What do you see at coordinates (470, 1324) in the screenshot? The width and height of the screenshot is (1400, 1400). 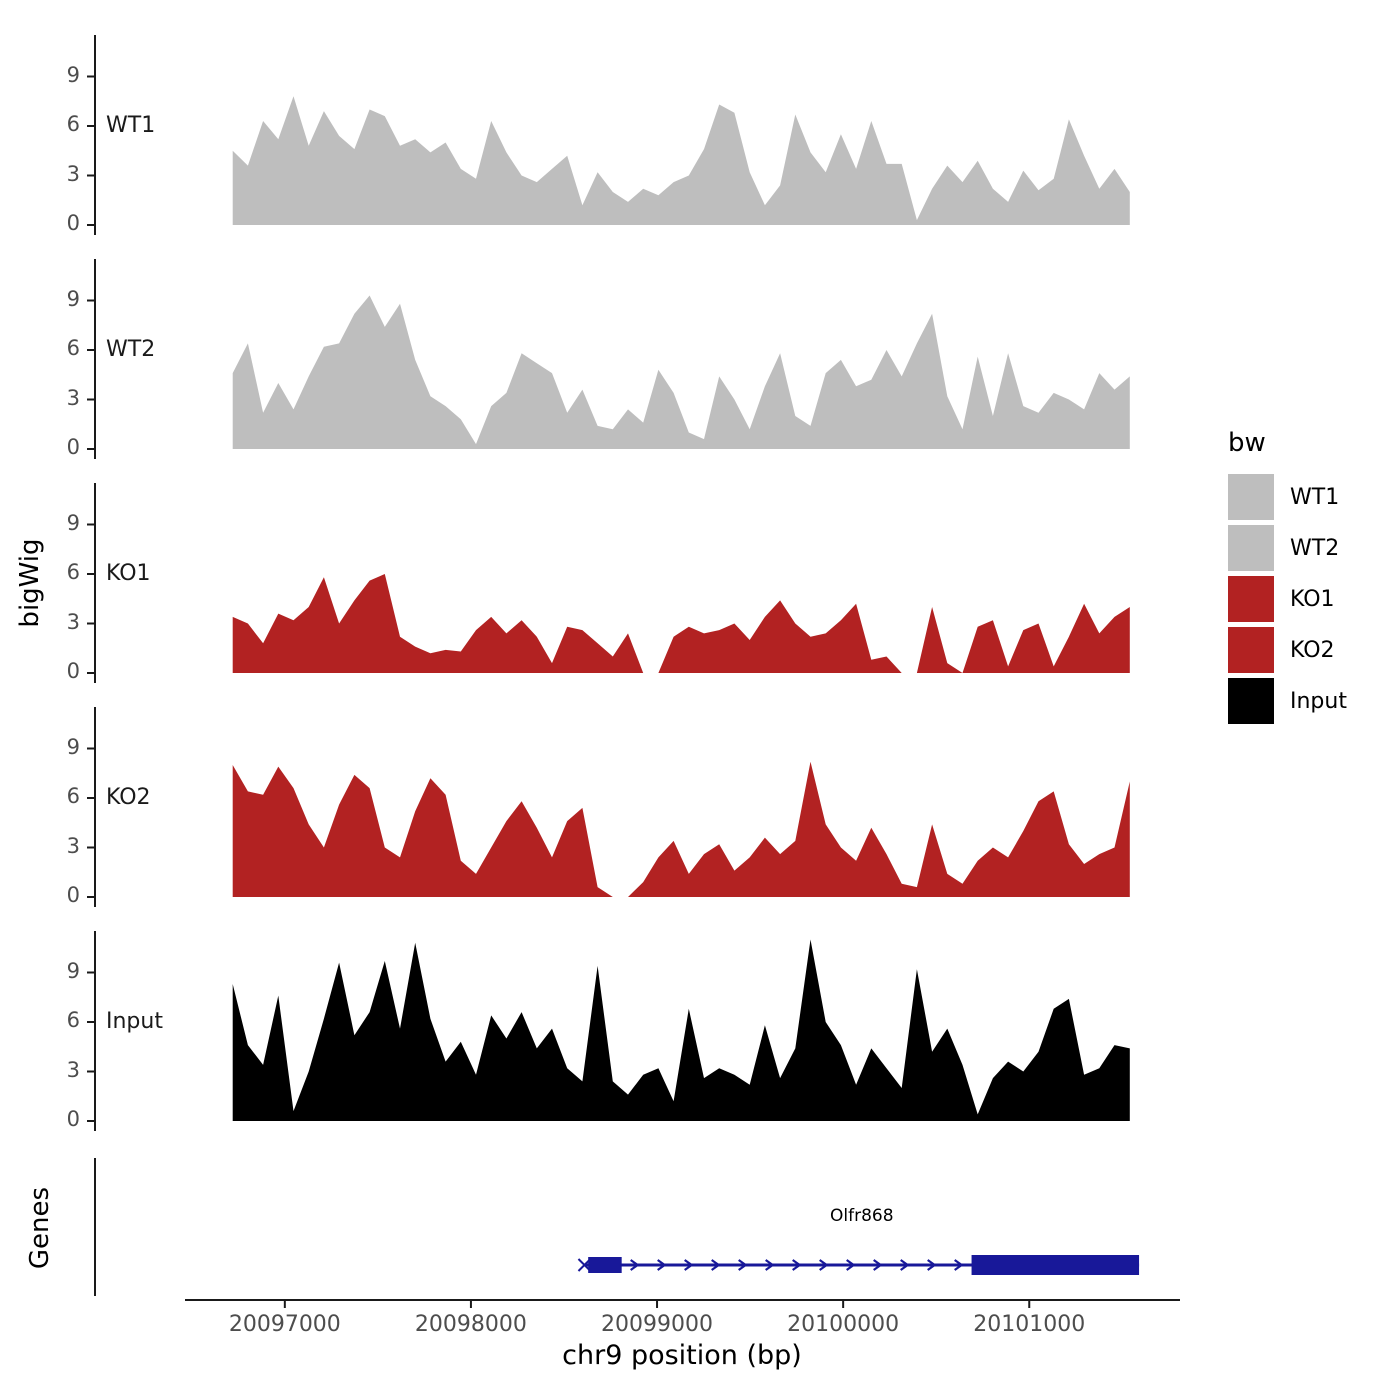 I see `x-tick-label: 20098000` at bounding box center [470, 1324].